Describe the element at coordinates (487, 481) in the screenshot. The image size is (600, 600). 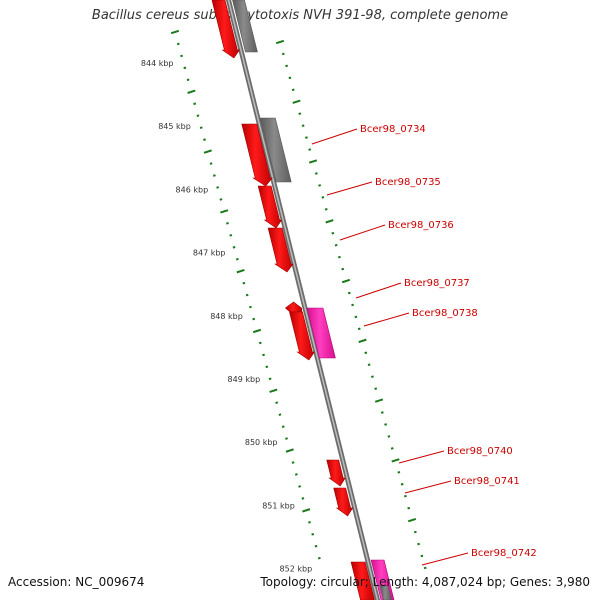
I see `gene-label: Bcer98_0741` at that location.